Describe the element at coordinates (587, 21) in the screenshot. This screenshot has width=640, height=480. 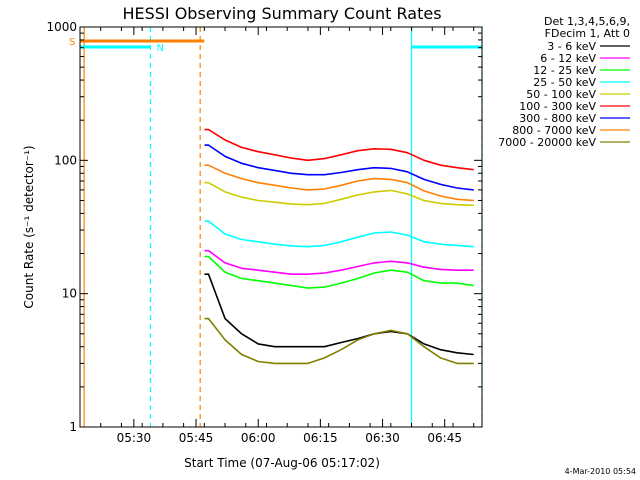
I see `legend-header-line-1: Det 1,3,4,5,6,9,` at that location.